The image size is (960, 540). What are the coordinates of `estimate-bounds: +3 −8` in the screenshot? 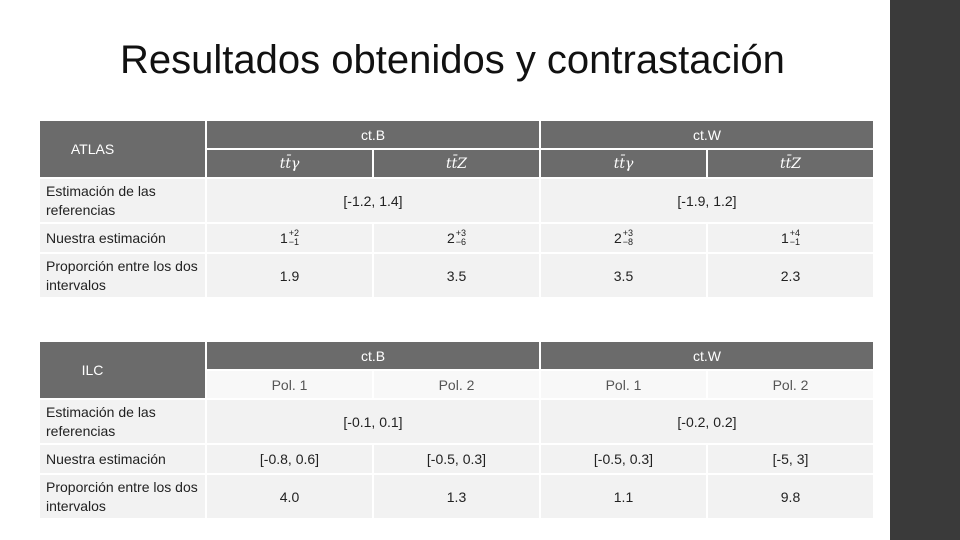 It's located at (628, 238).